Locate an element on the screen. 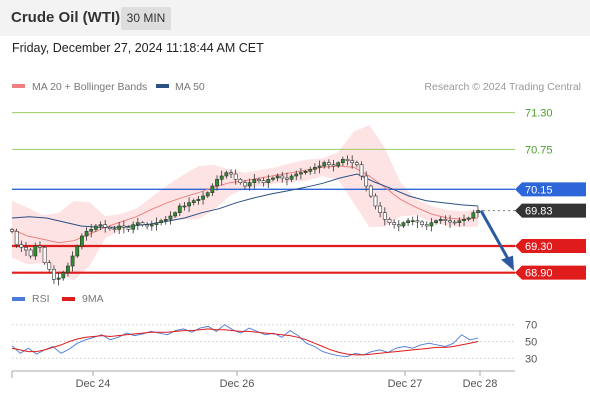  rsi-legend-swatch is located at coordinates (18, 299).